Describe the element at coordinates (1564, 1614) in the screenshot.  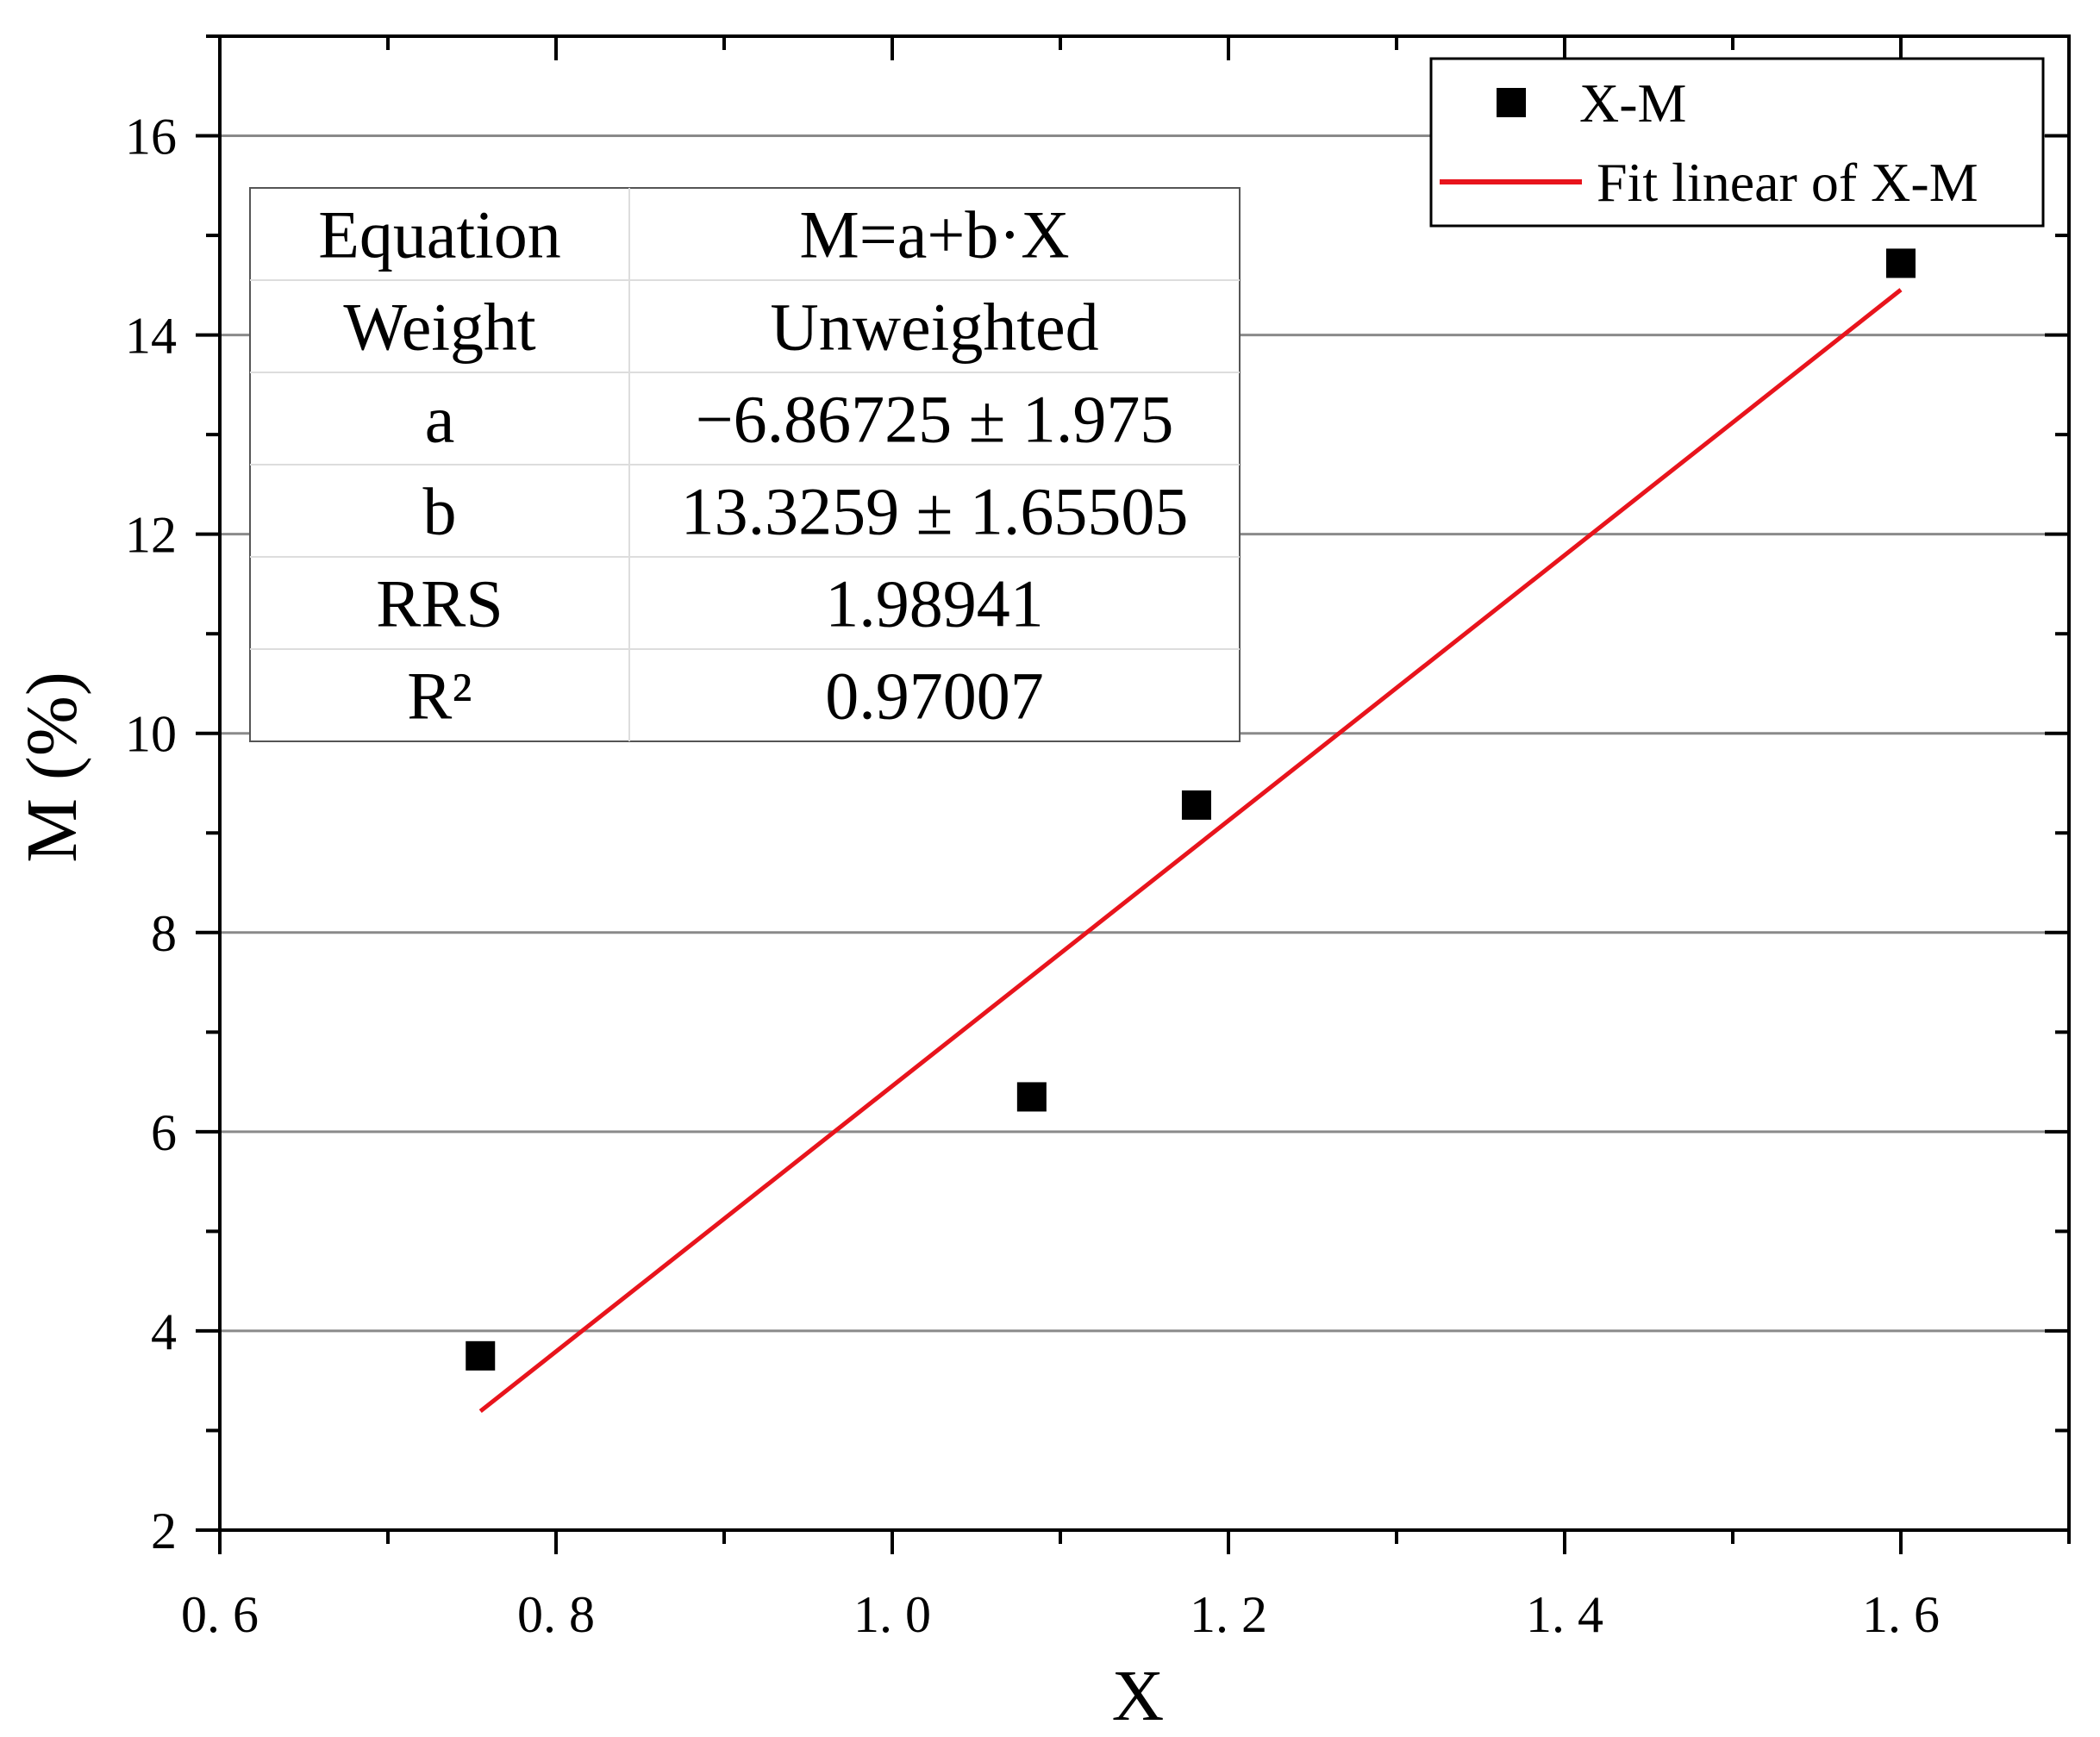
I see `x-tick-label: 1. 4` at that location.